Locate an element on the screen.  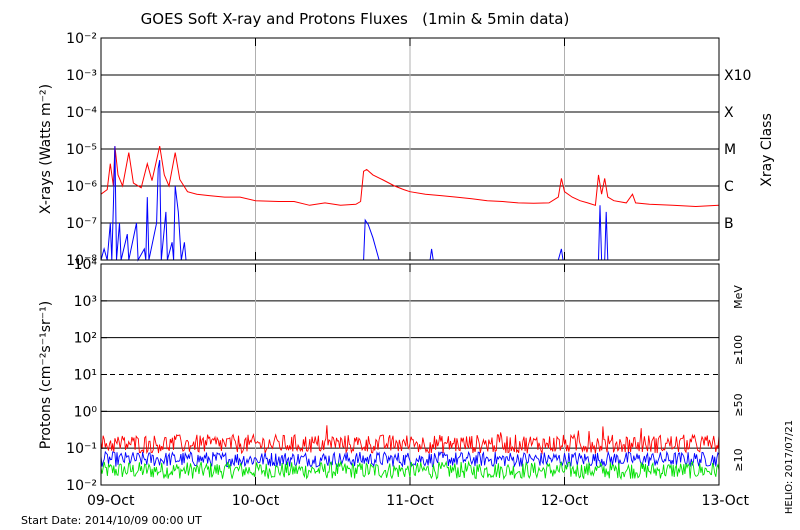
proton-y-tick-label: 10¹ is located at coordinates (85, 376).